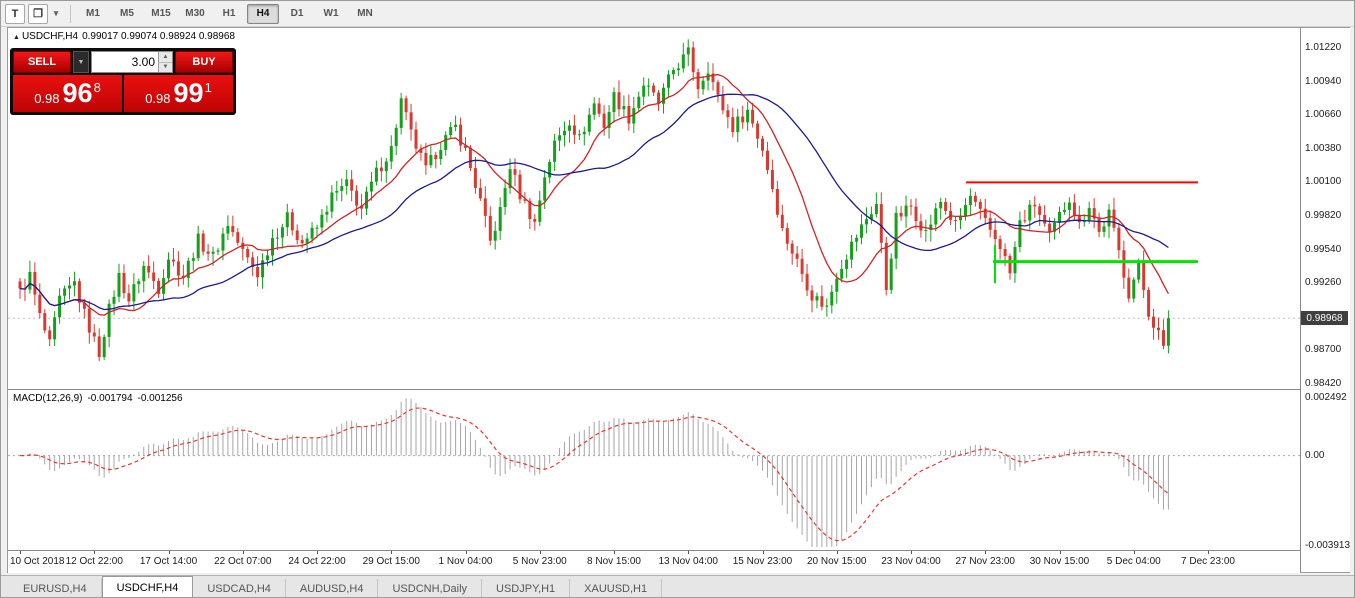  I want to click on price-axis-label: 1.00100, so click(1323, 182).